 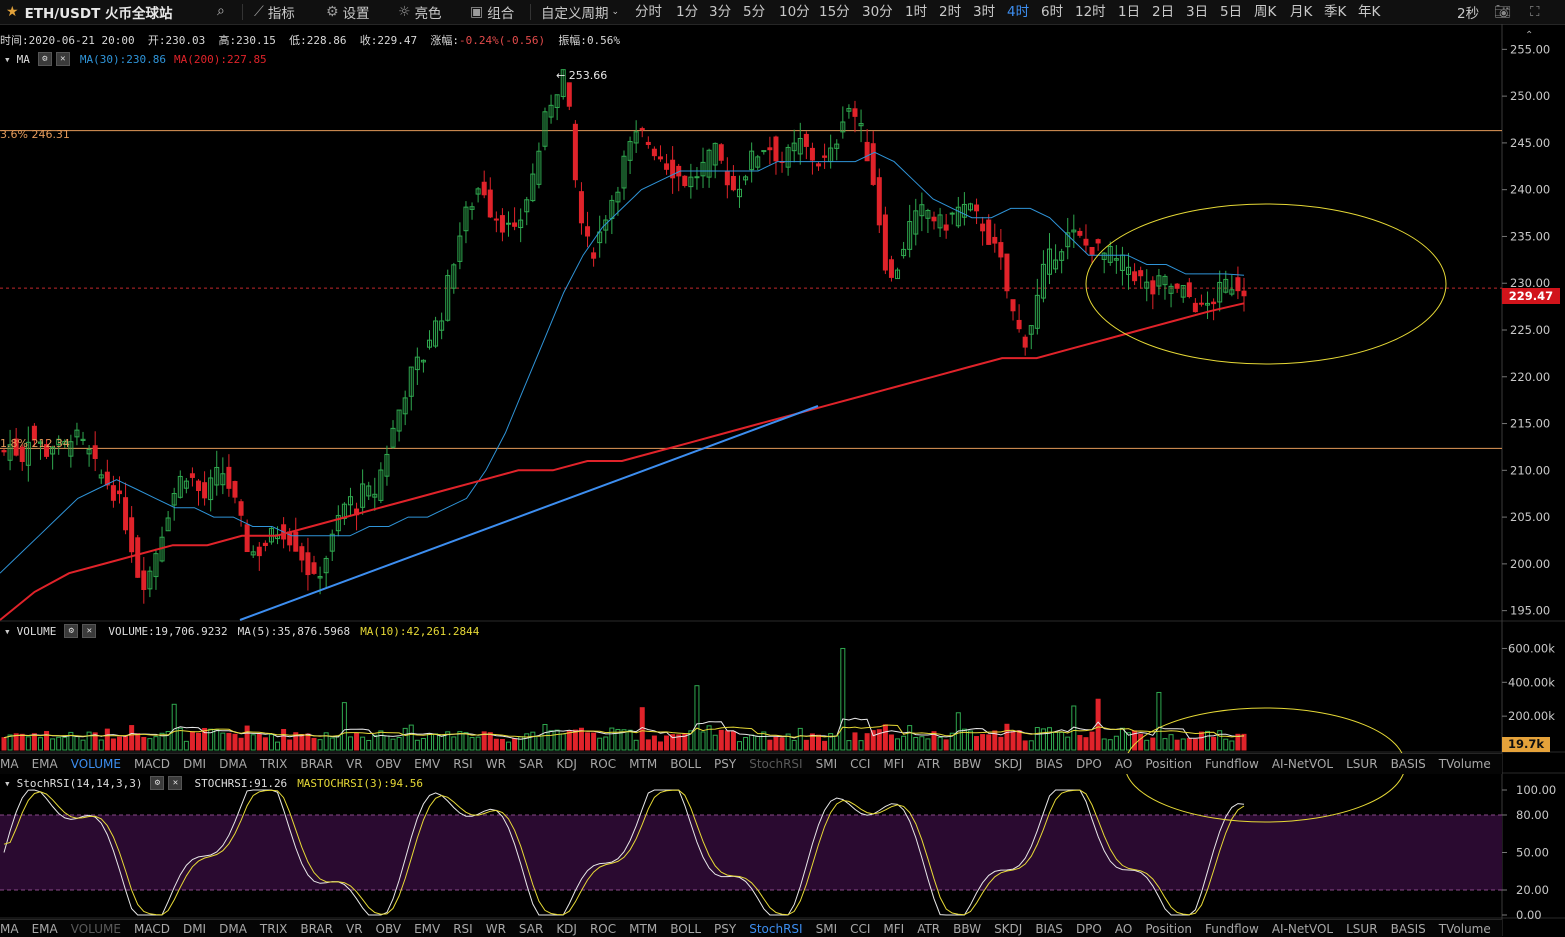 I want to click on timeframe-tab: 年K, so click(x=1369, y=12).